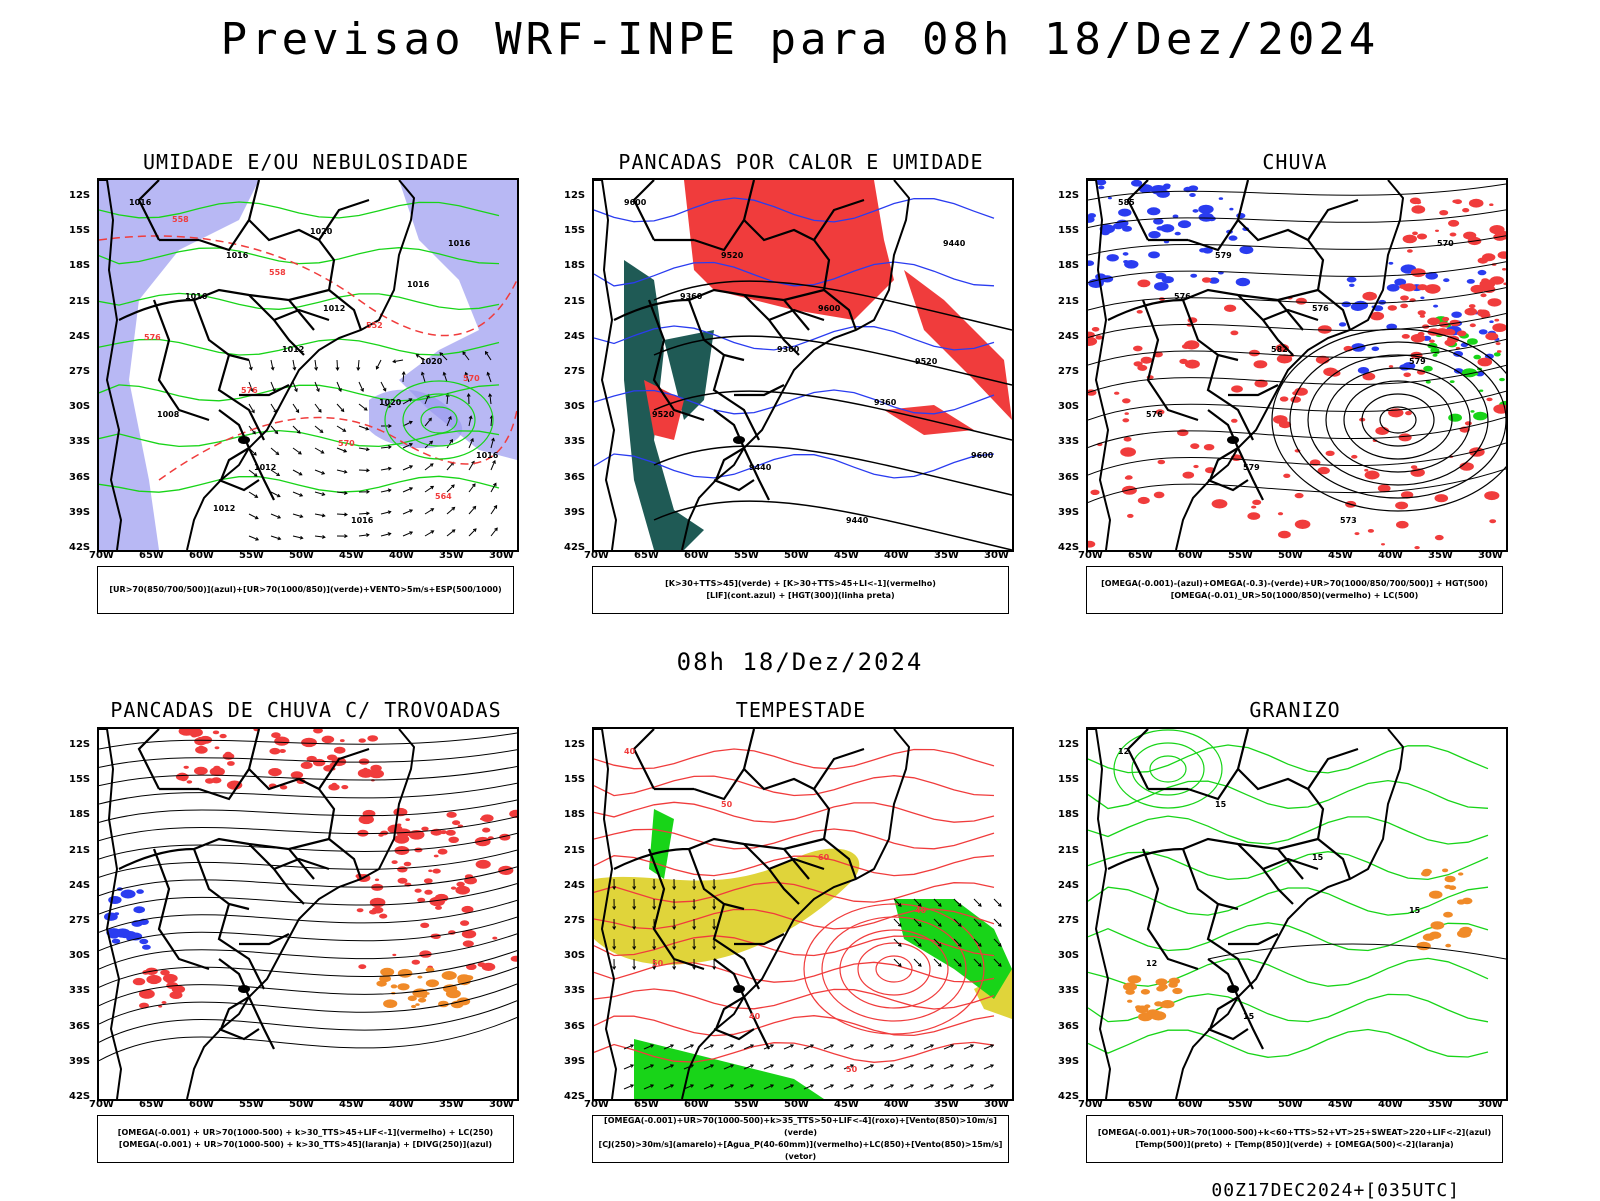 The image size is (1600, 1201). What do you see at coordinates (1335, 1190) in the screenshot?
I see `run-time-footer: 00Z17DEC2024+[035UTC]` at bounding box center [1335, 1190].